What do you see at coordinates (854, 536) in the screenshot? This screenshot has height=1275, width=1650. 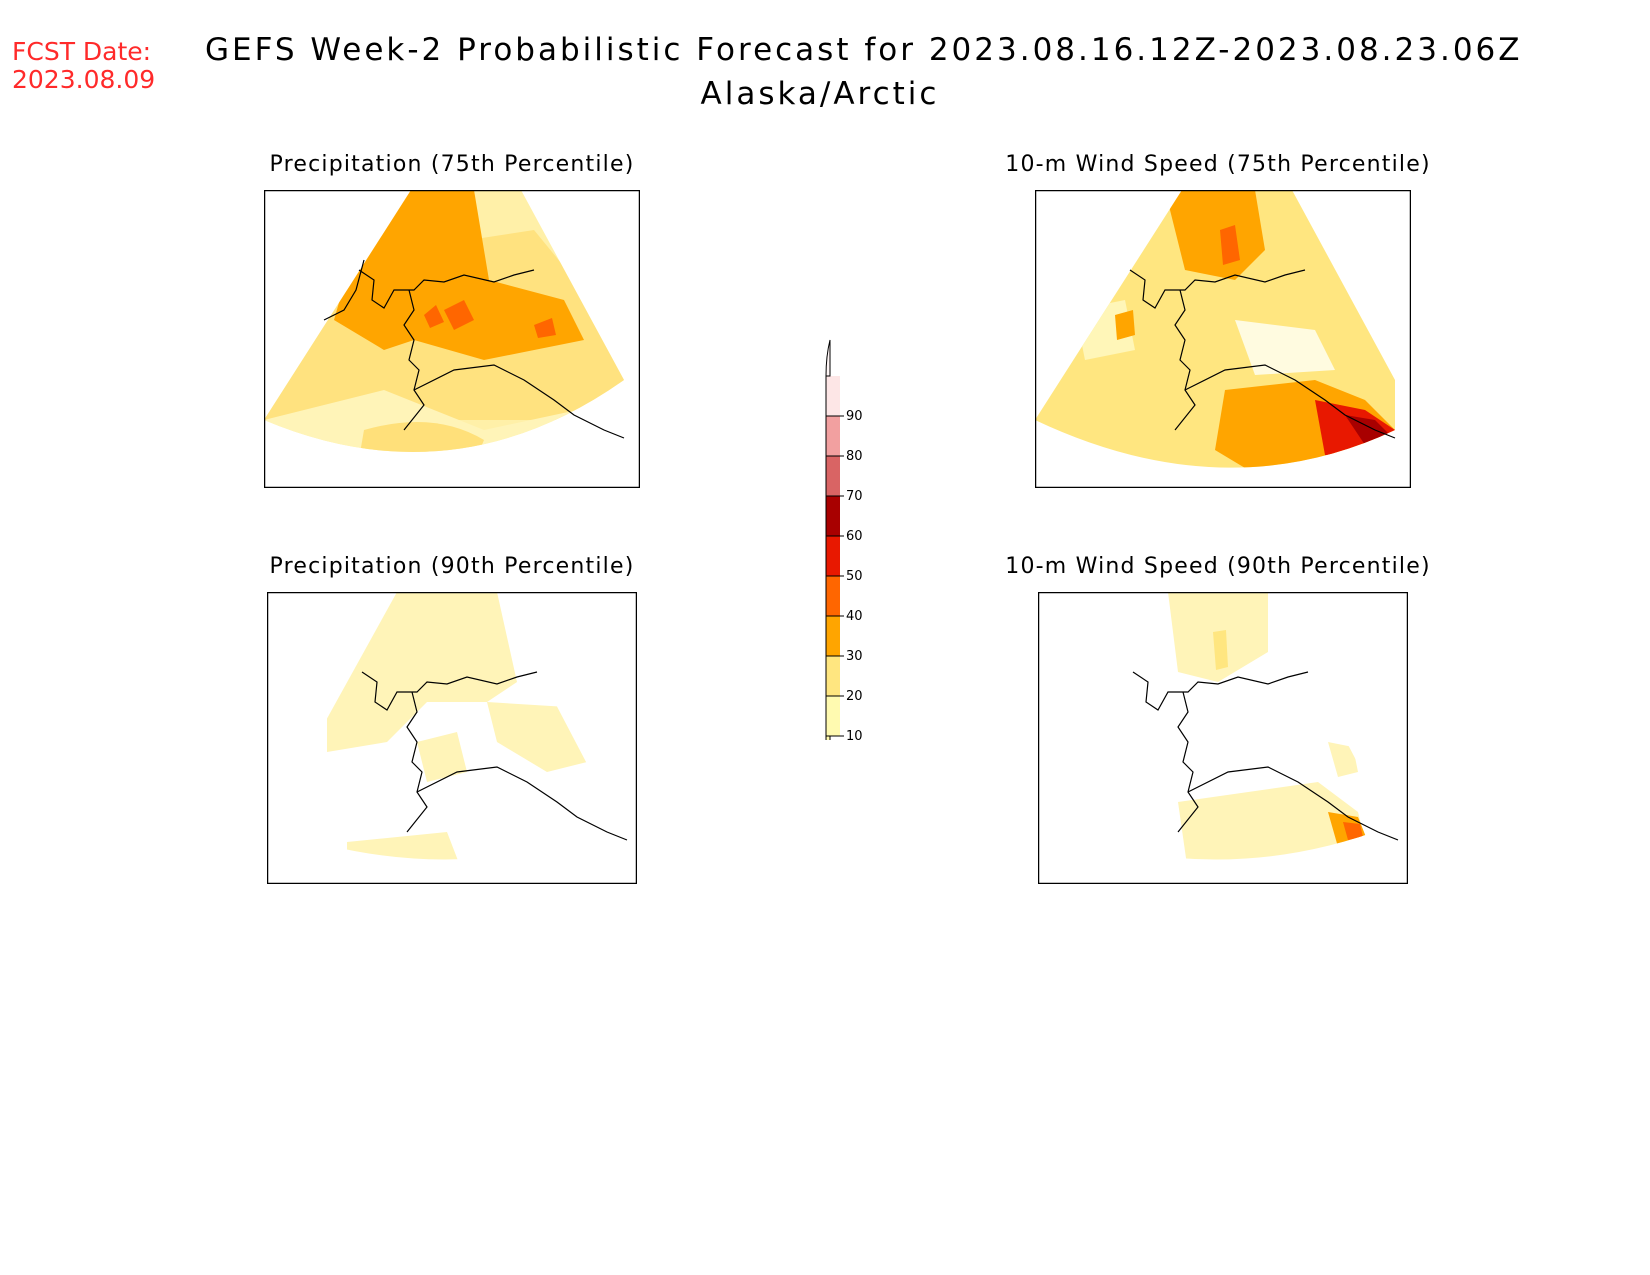 I see `colorbar-label: 60` at bounding box center [854, 536].